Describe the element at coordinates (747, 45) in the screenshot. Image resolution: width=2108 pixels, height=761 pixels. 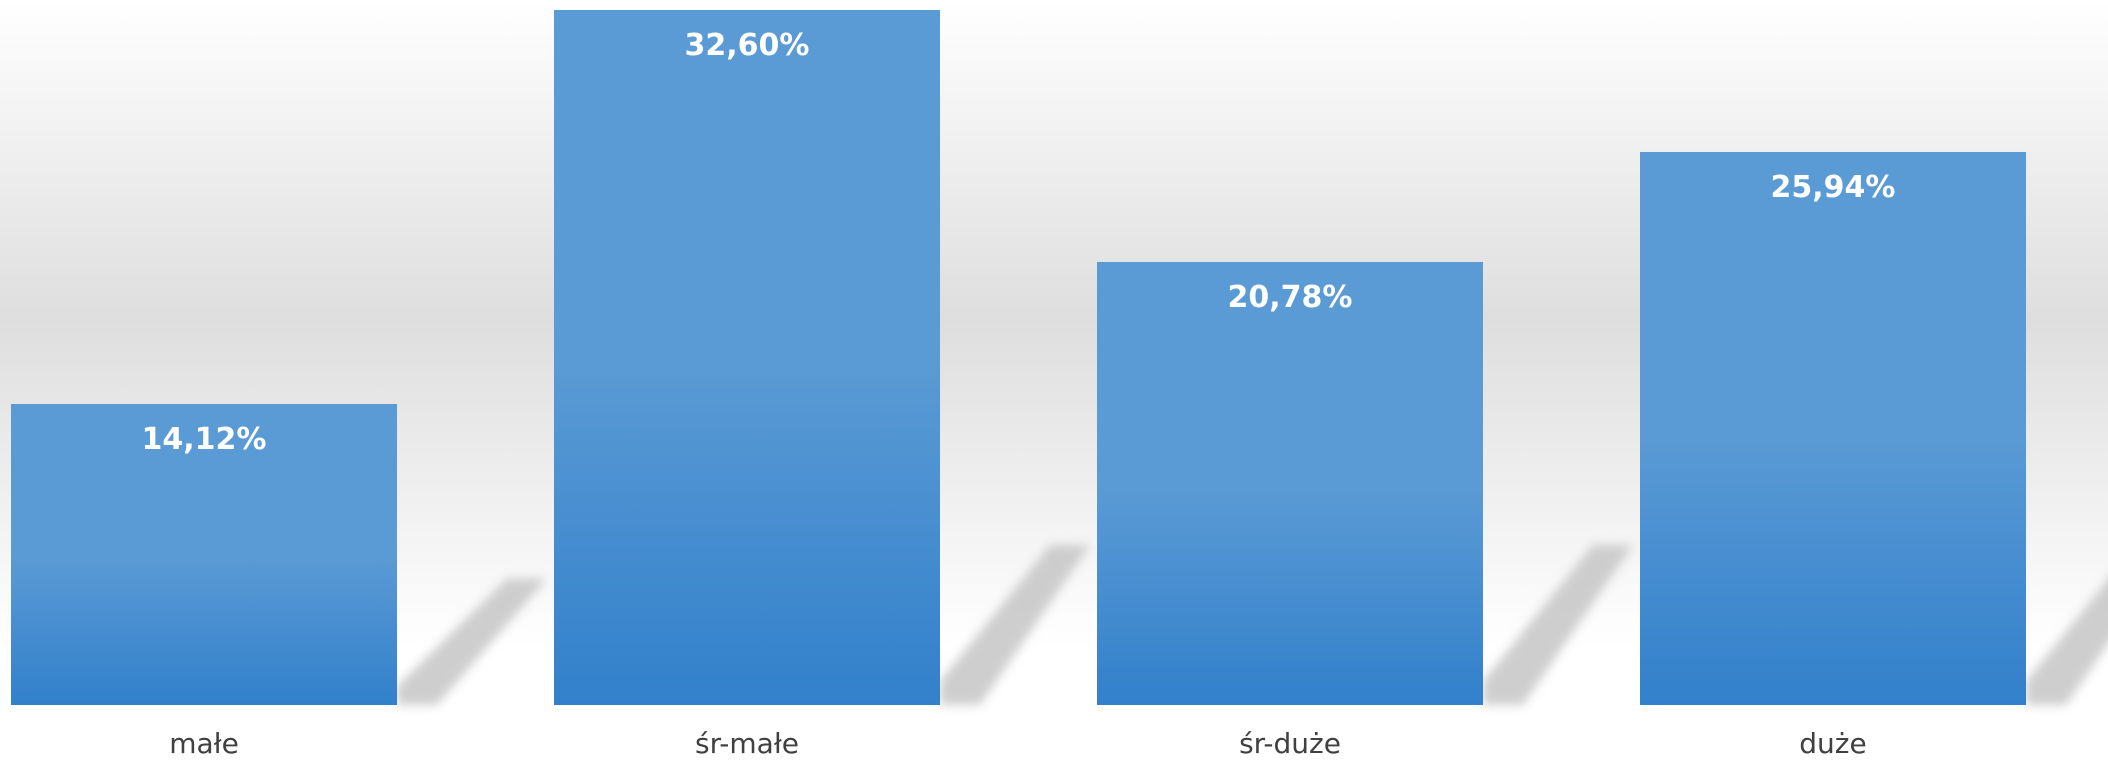
I see `bar-value-label: 32,60%` at that location.